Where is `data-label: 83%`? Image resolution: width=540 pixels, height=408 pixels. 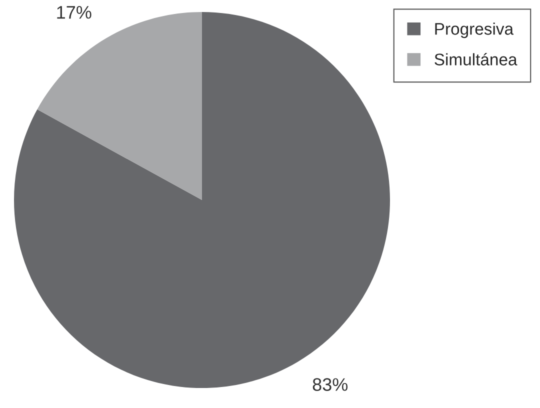 data-label: 83% is located at coordinates (330, 384).